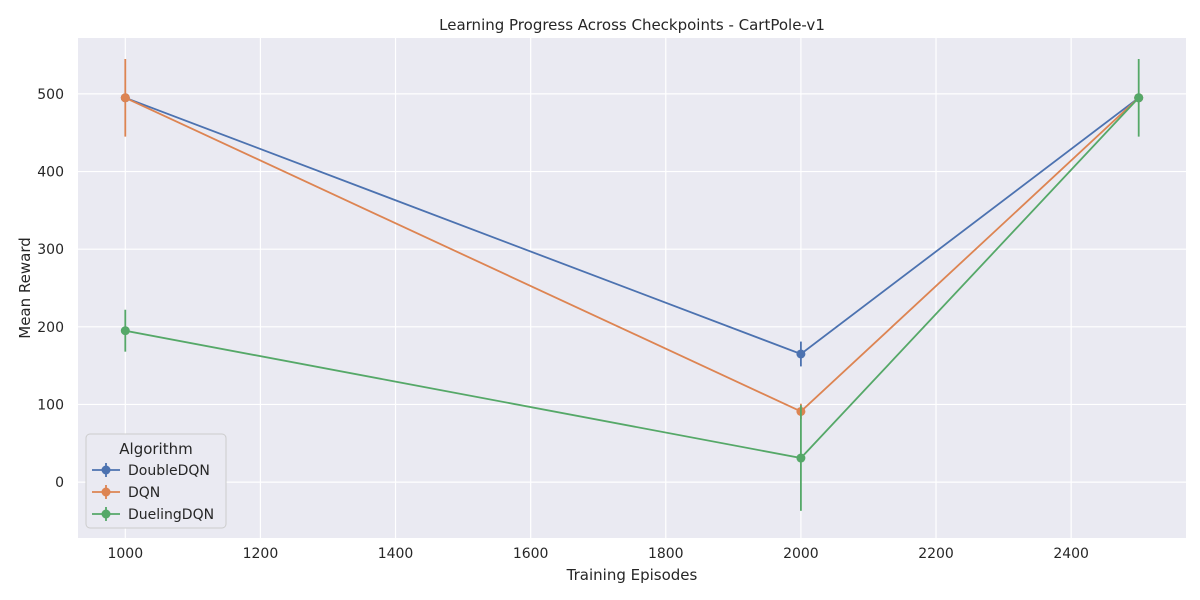 The width and height of the screenshot is (1200, 600). I want to click on legend-item-doubledqn: DoubleDQN, so click(151, 471).